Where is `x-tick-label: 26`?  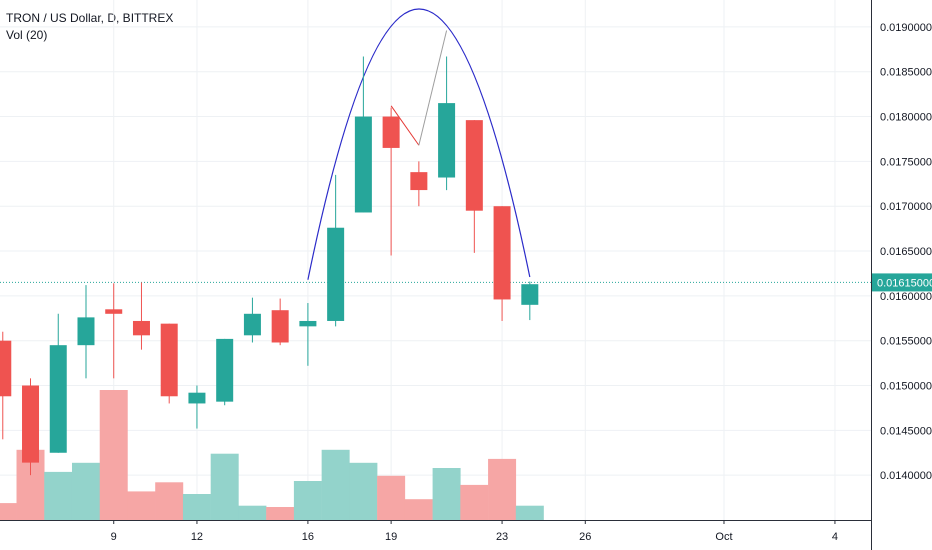 x-tick-label: 26 is located at coordinates (585, 537).